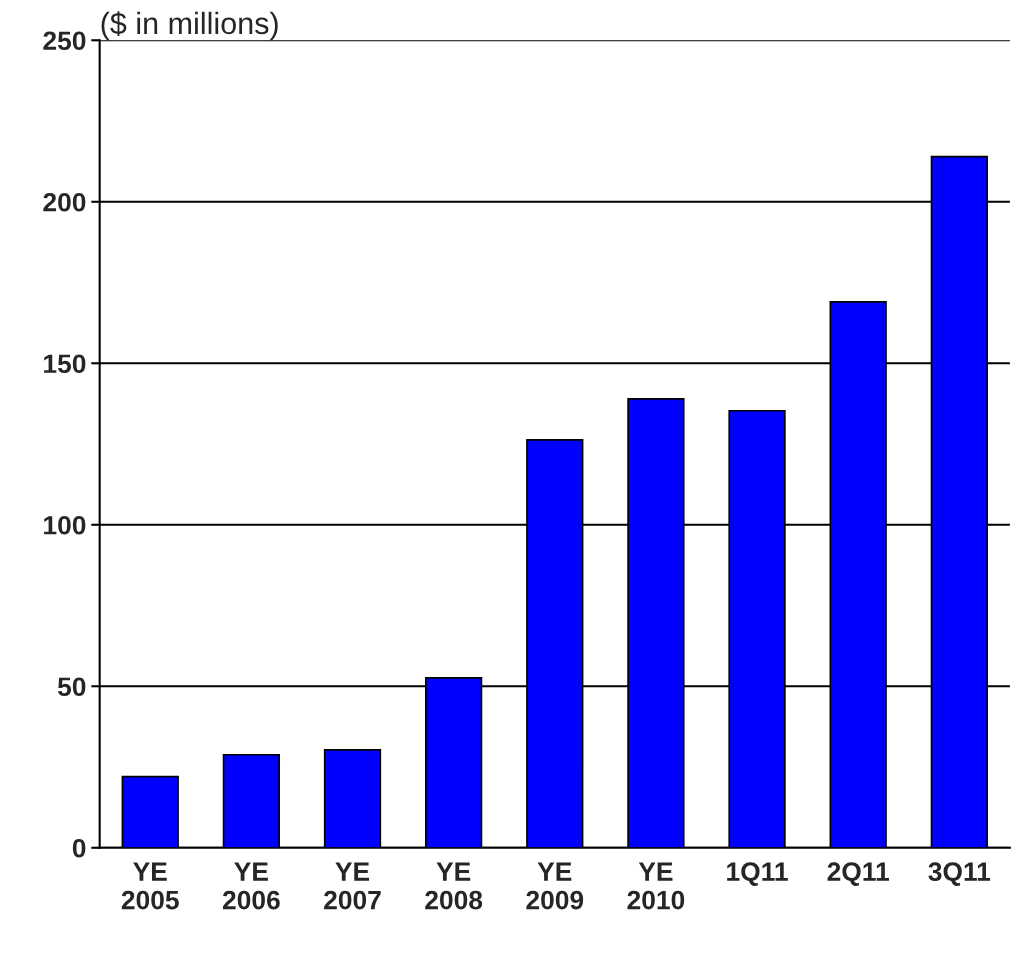  What do you see at coordinates (251, 886) in the screenshot?
I see `x-tick-label: YE 2006` at bounding box center [251, 886].